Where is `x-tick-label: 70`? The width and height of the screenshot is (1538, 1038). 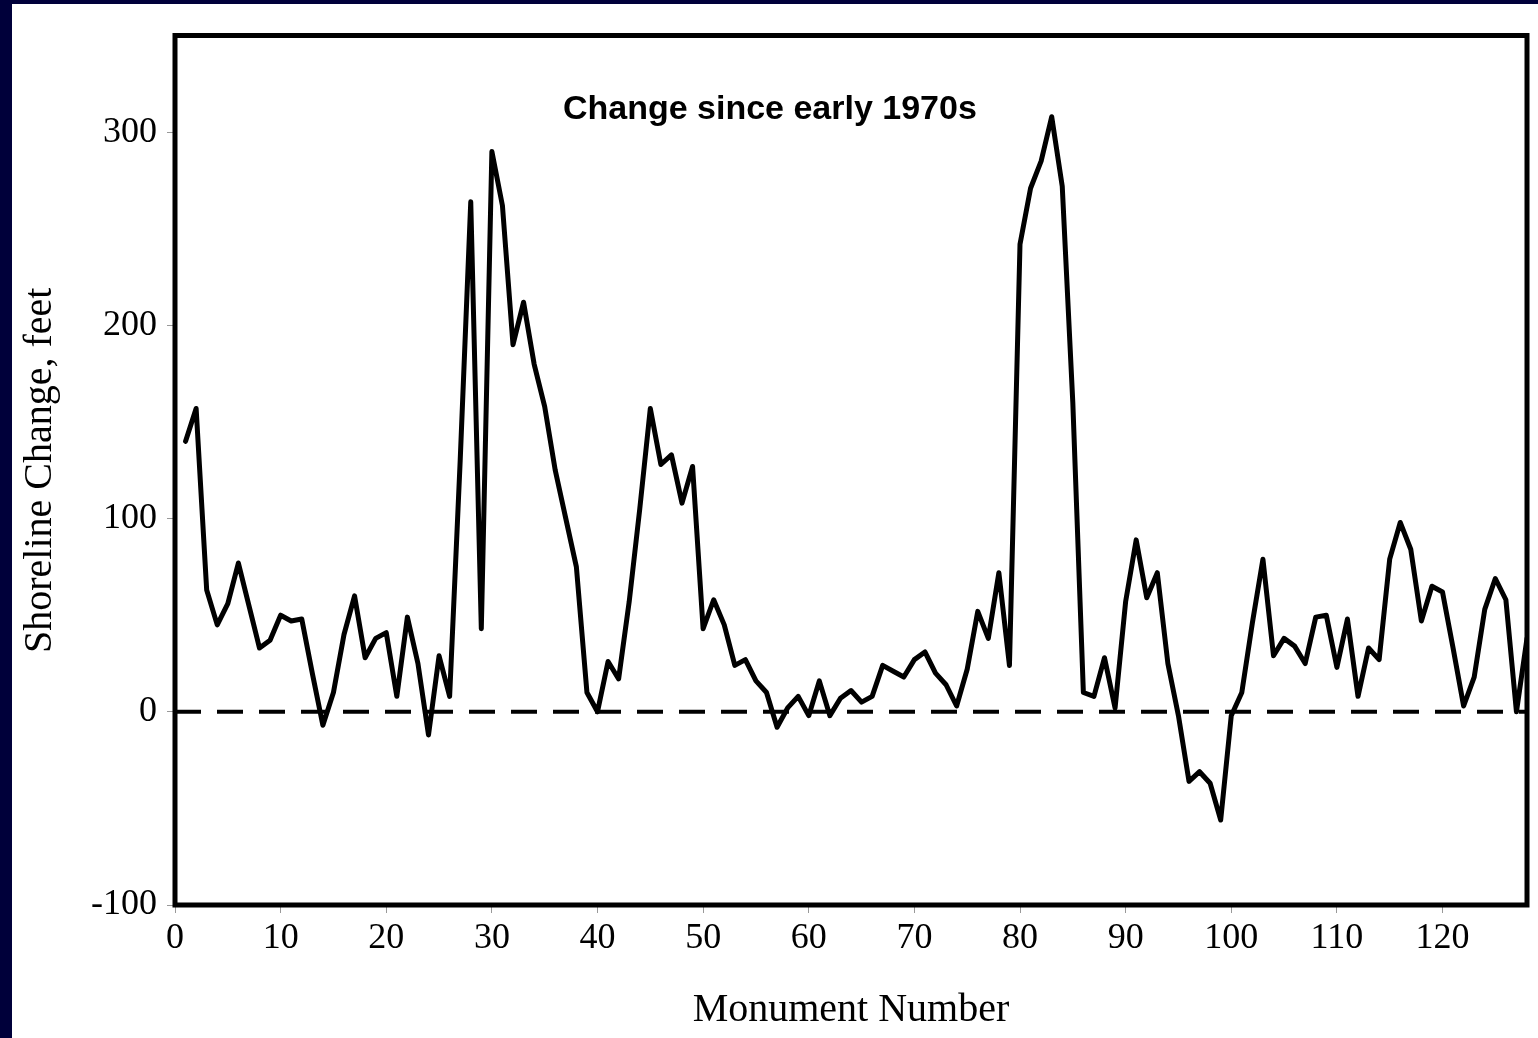 x-tick-label: 70 is located at coordinates (914, 936).